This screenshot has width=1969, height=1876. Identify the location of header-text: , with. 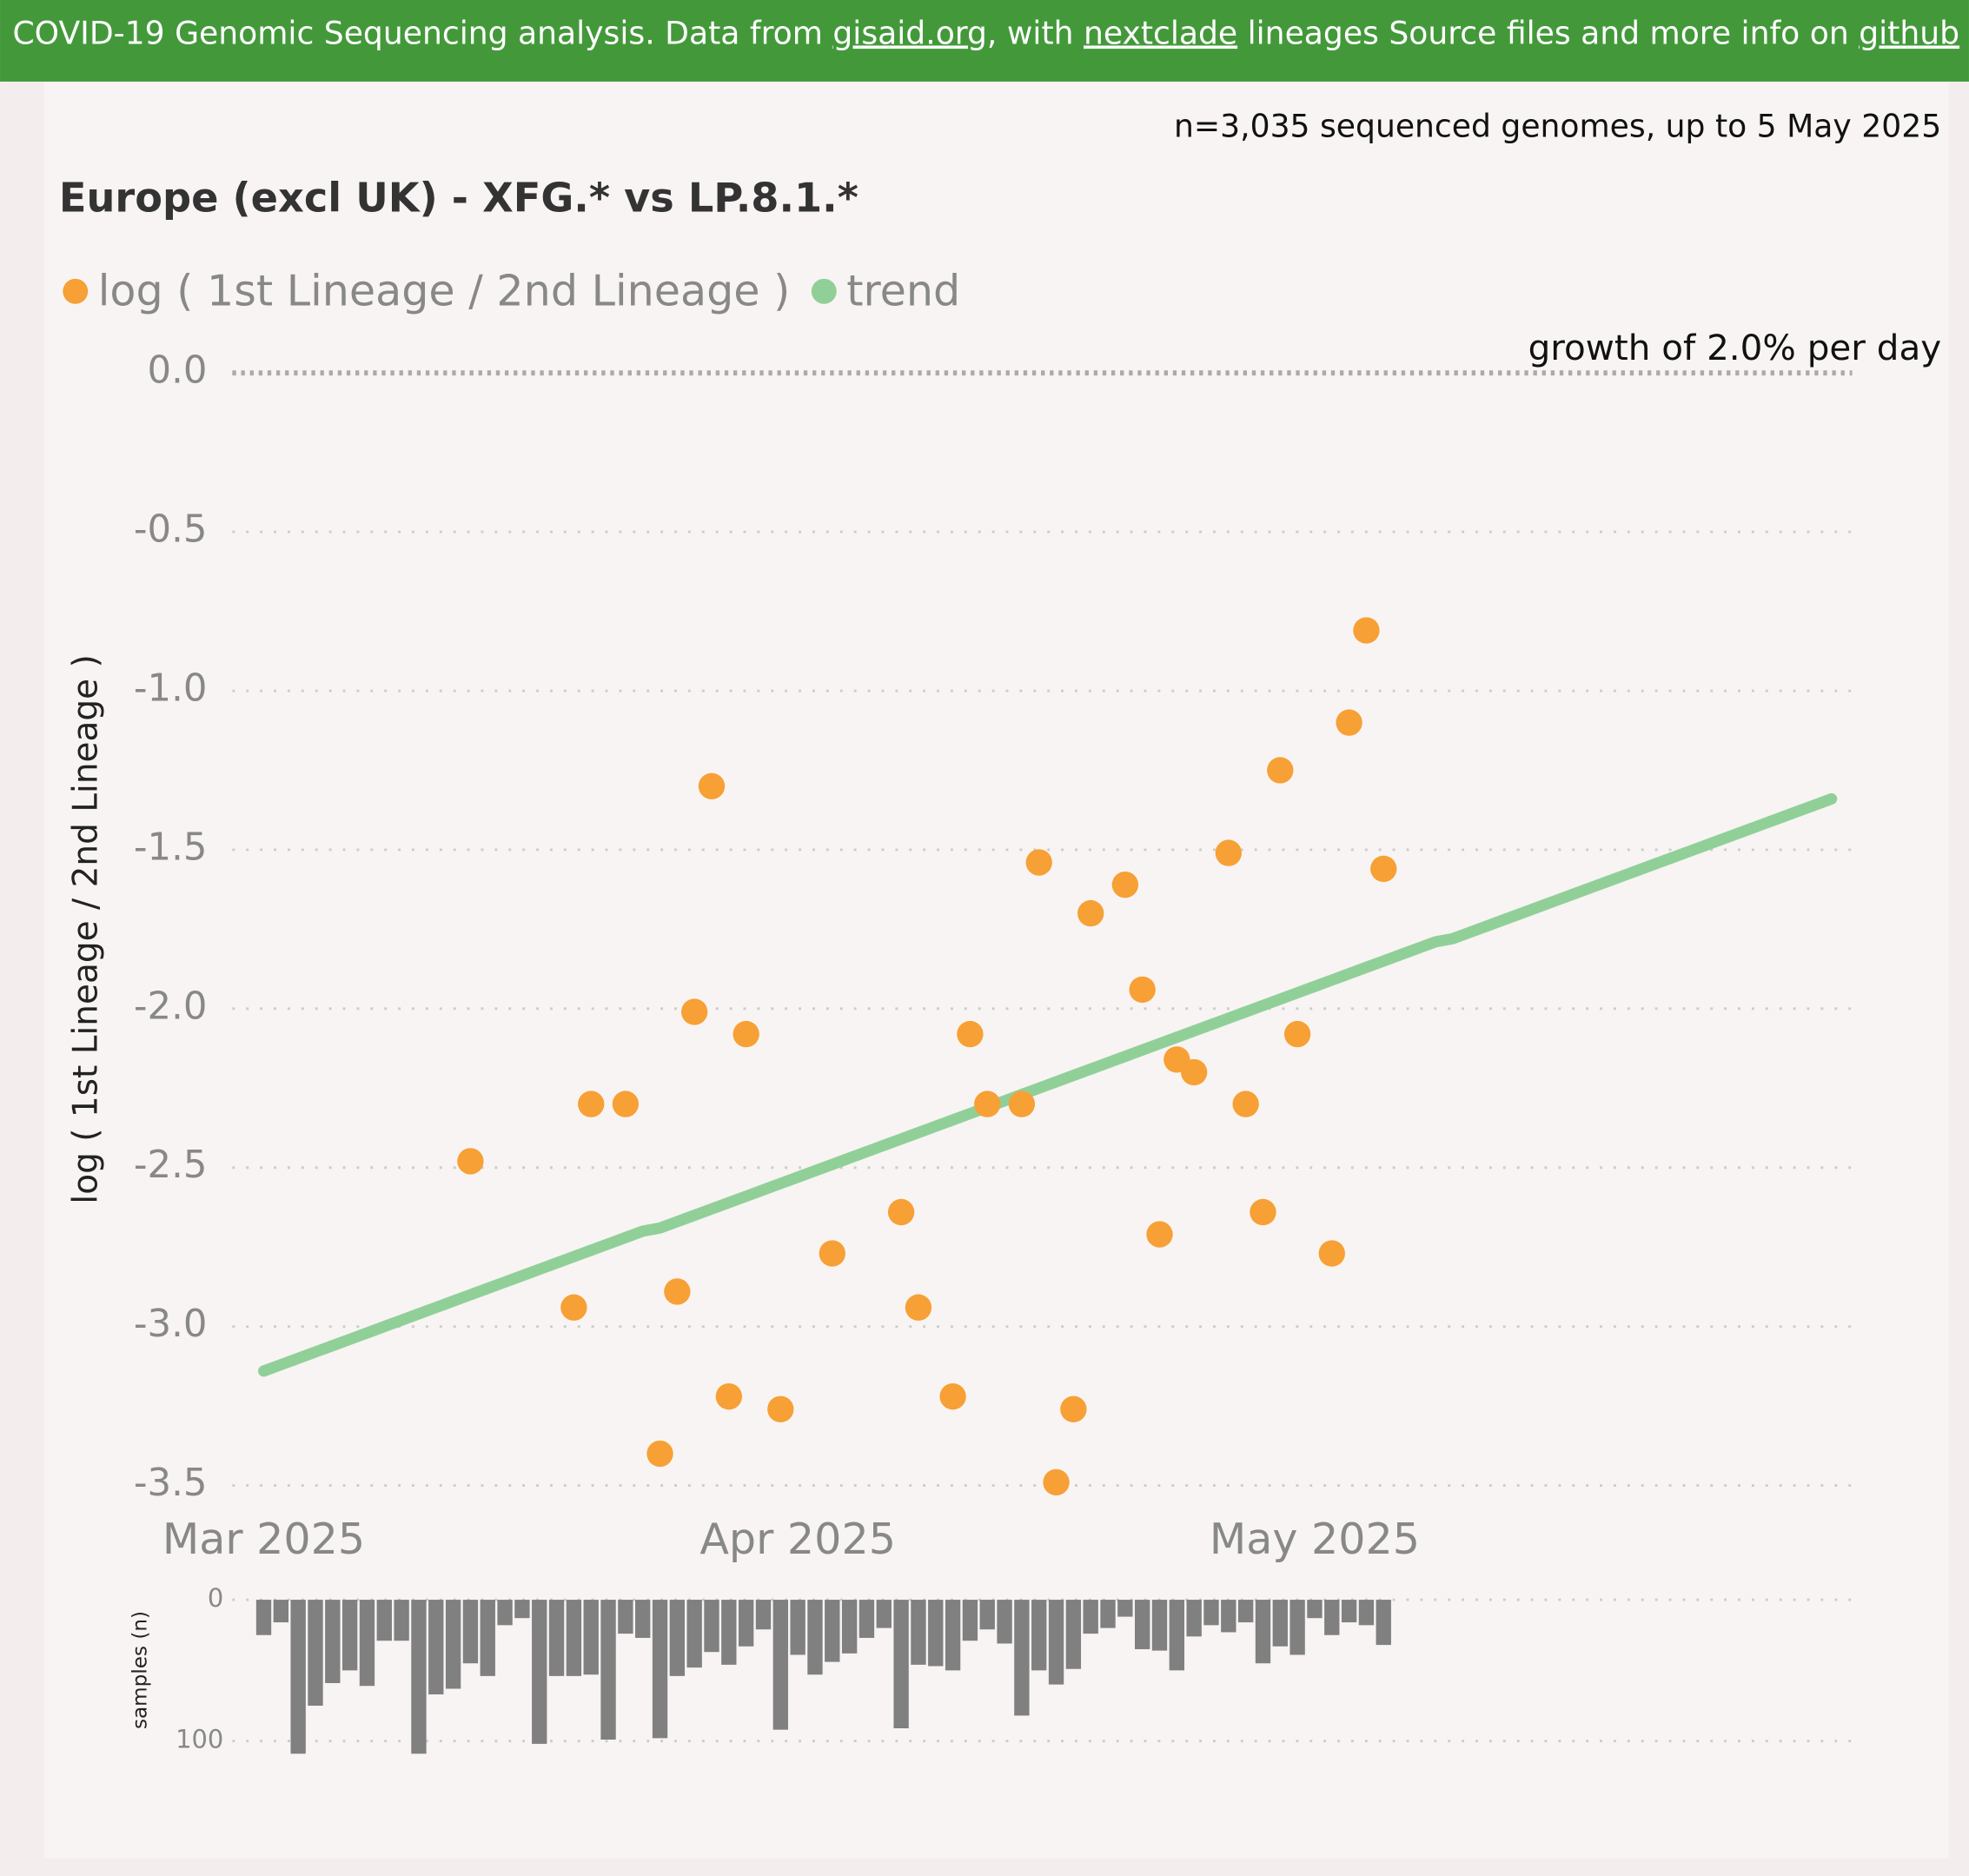
(1035, 33).